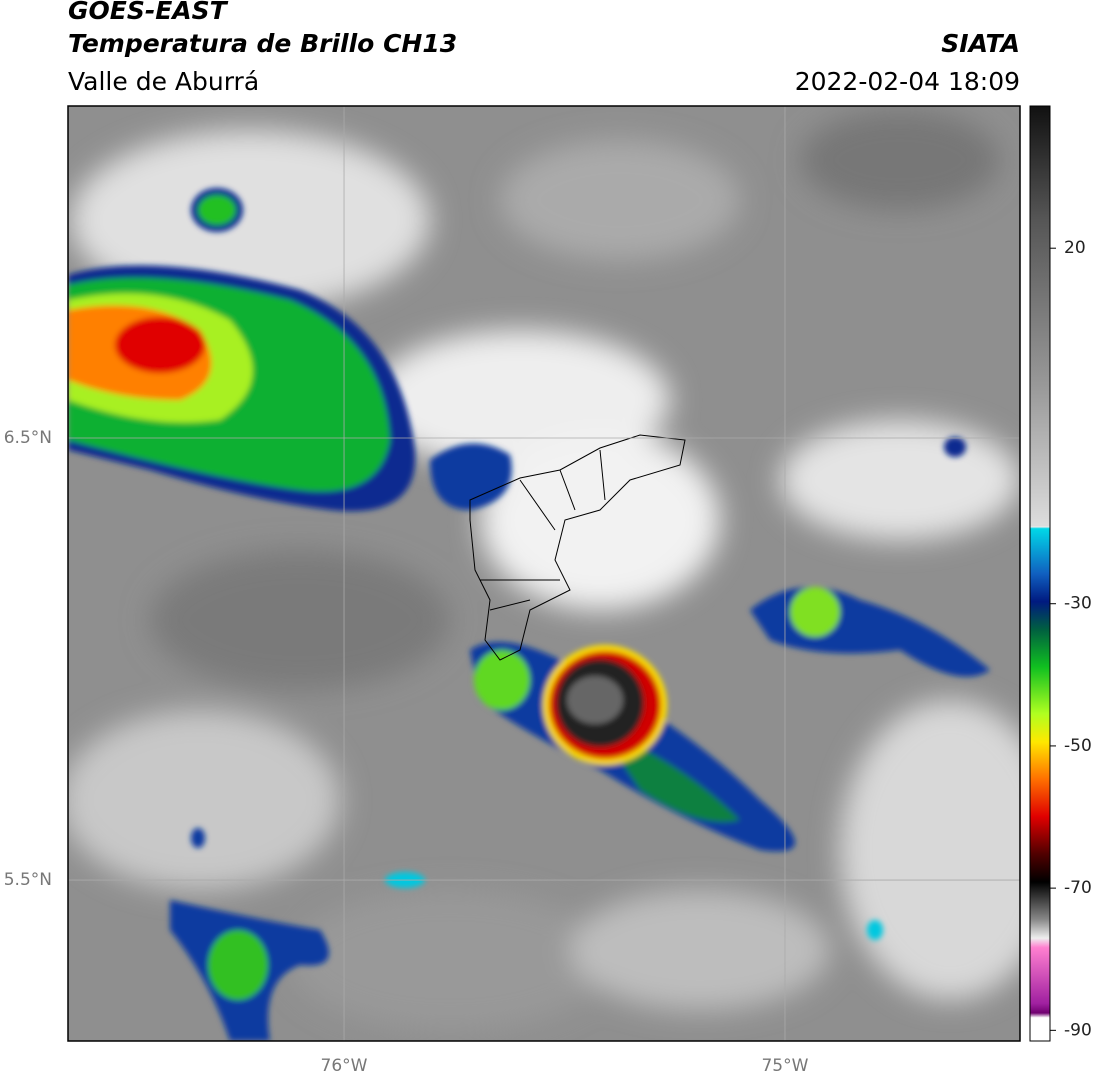  What do you see at coordinates (1075, 248) in the screenshot?
I see `colorbar-tick-label: 20` at bounding box center [1075, 248].